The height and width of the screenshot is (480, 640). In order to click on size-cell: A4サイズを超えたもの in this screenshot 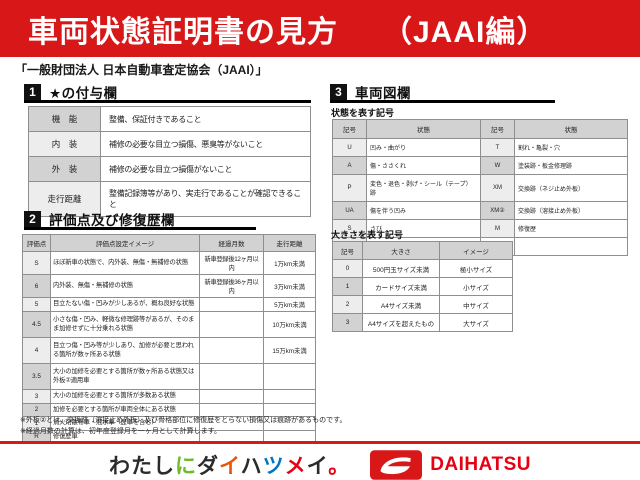, I will do `click(401, 322)`.